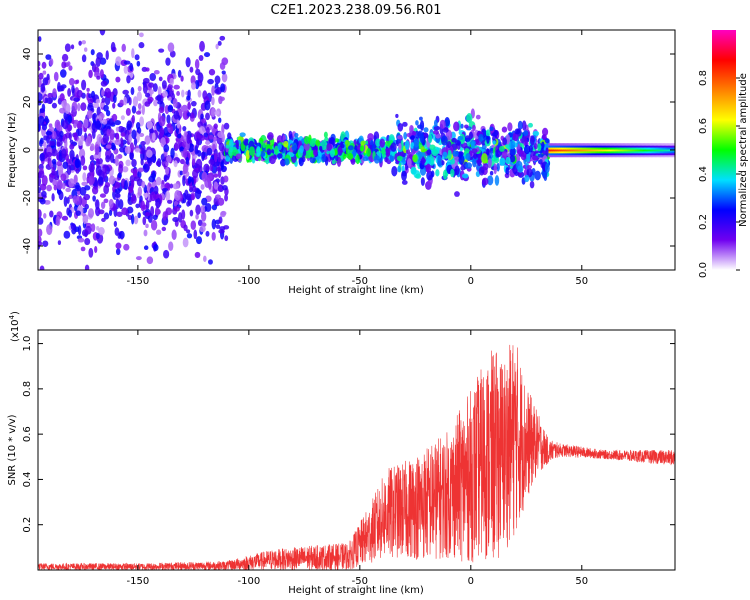 This screenshot has height=600, width=750. What do you see at coordinates (27, 102) in the screenshot?
I see `spectrogram-y-tick-label: 20` at bounding box center [27, 102].